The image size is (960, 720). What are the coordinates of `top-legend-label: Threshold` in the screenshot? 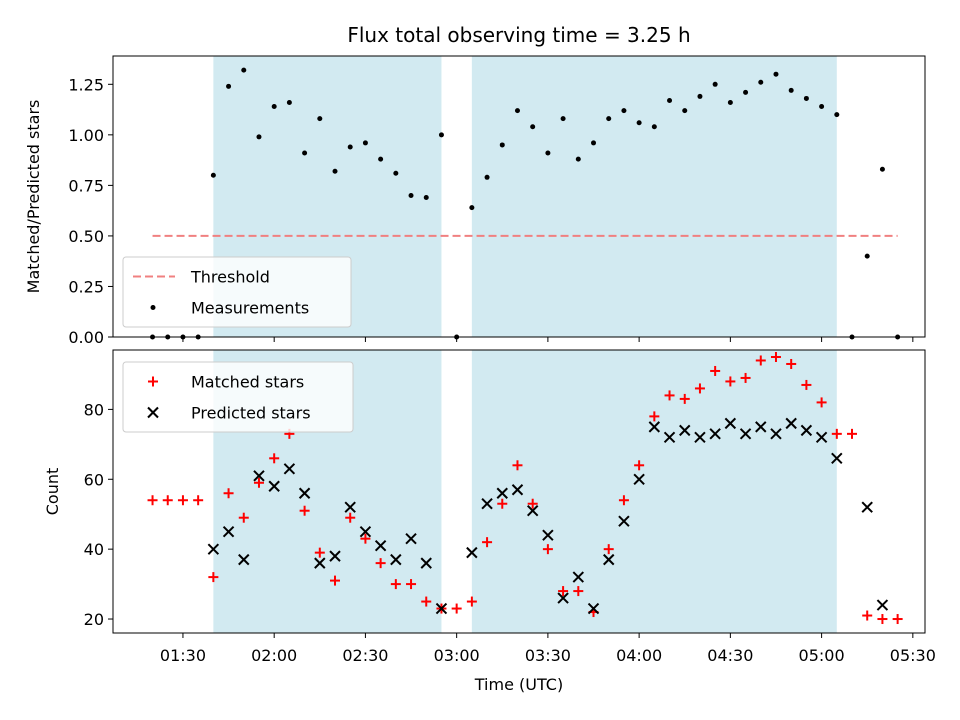 It's located at (230, 277).